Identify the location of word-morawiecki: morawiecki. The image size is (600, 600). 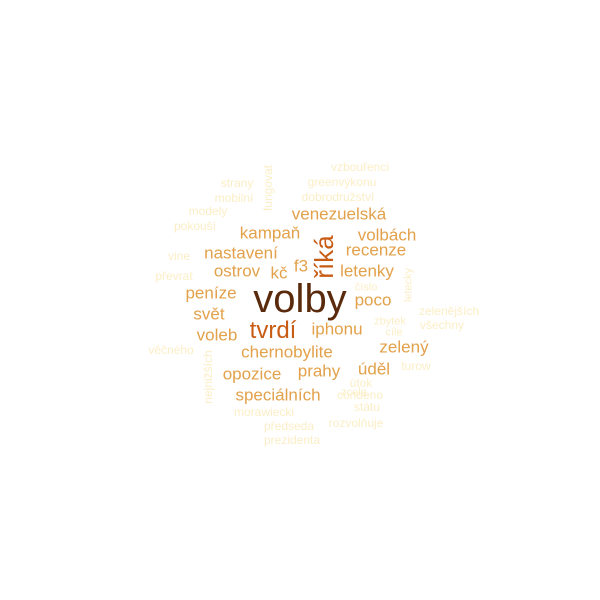
(264, 412).